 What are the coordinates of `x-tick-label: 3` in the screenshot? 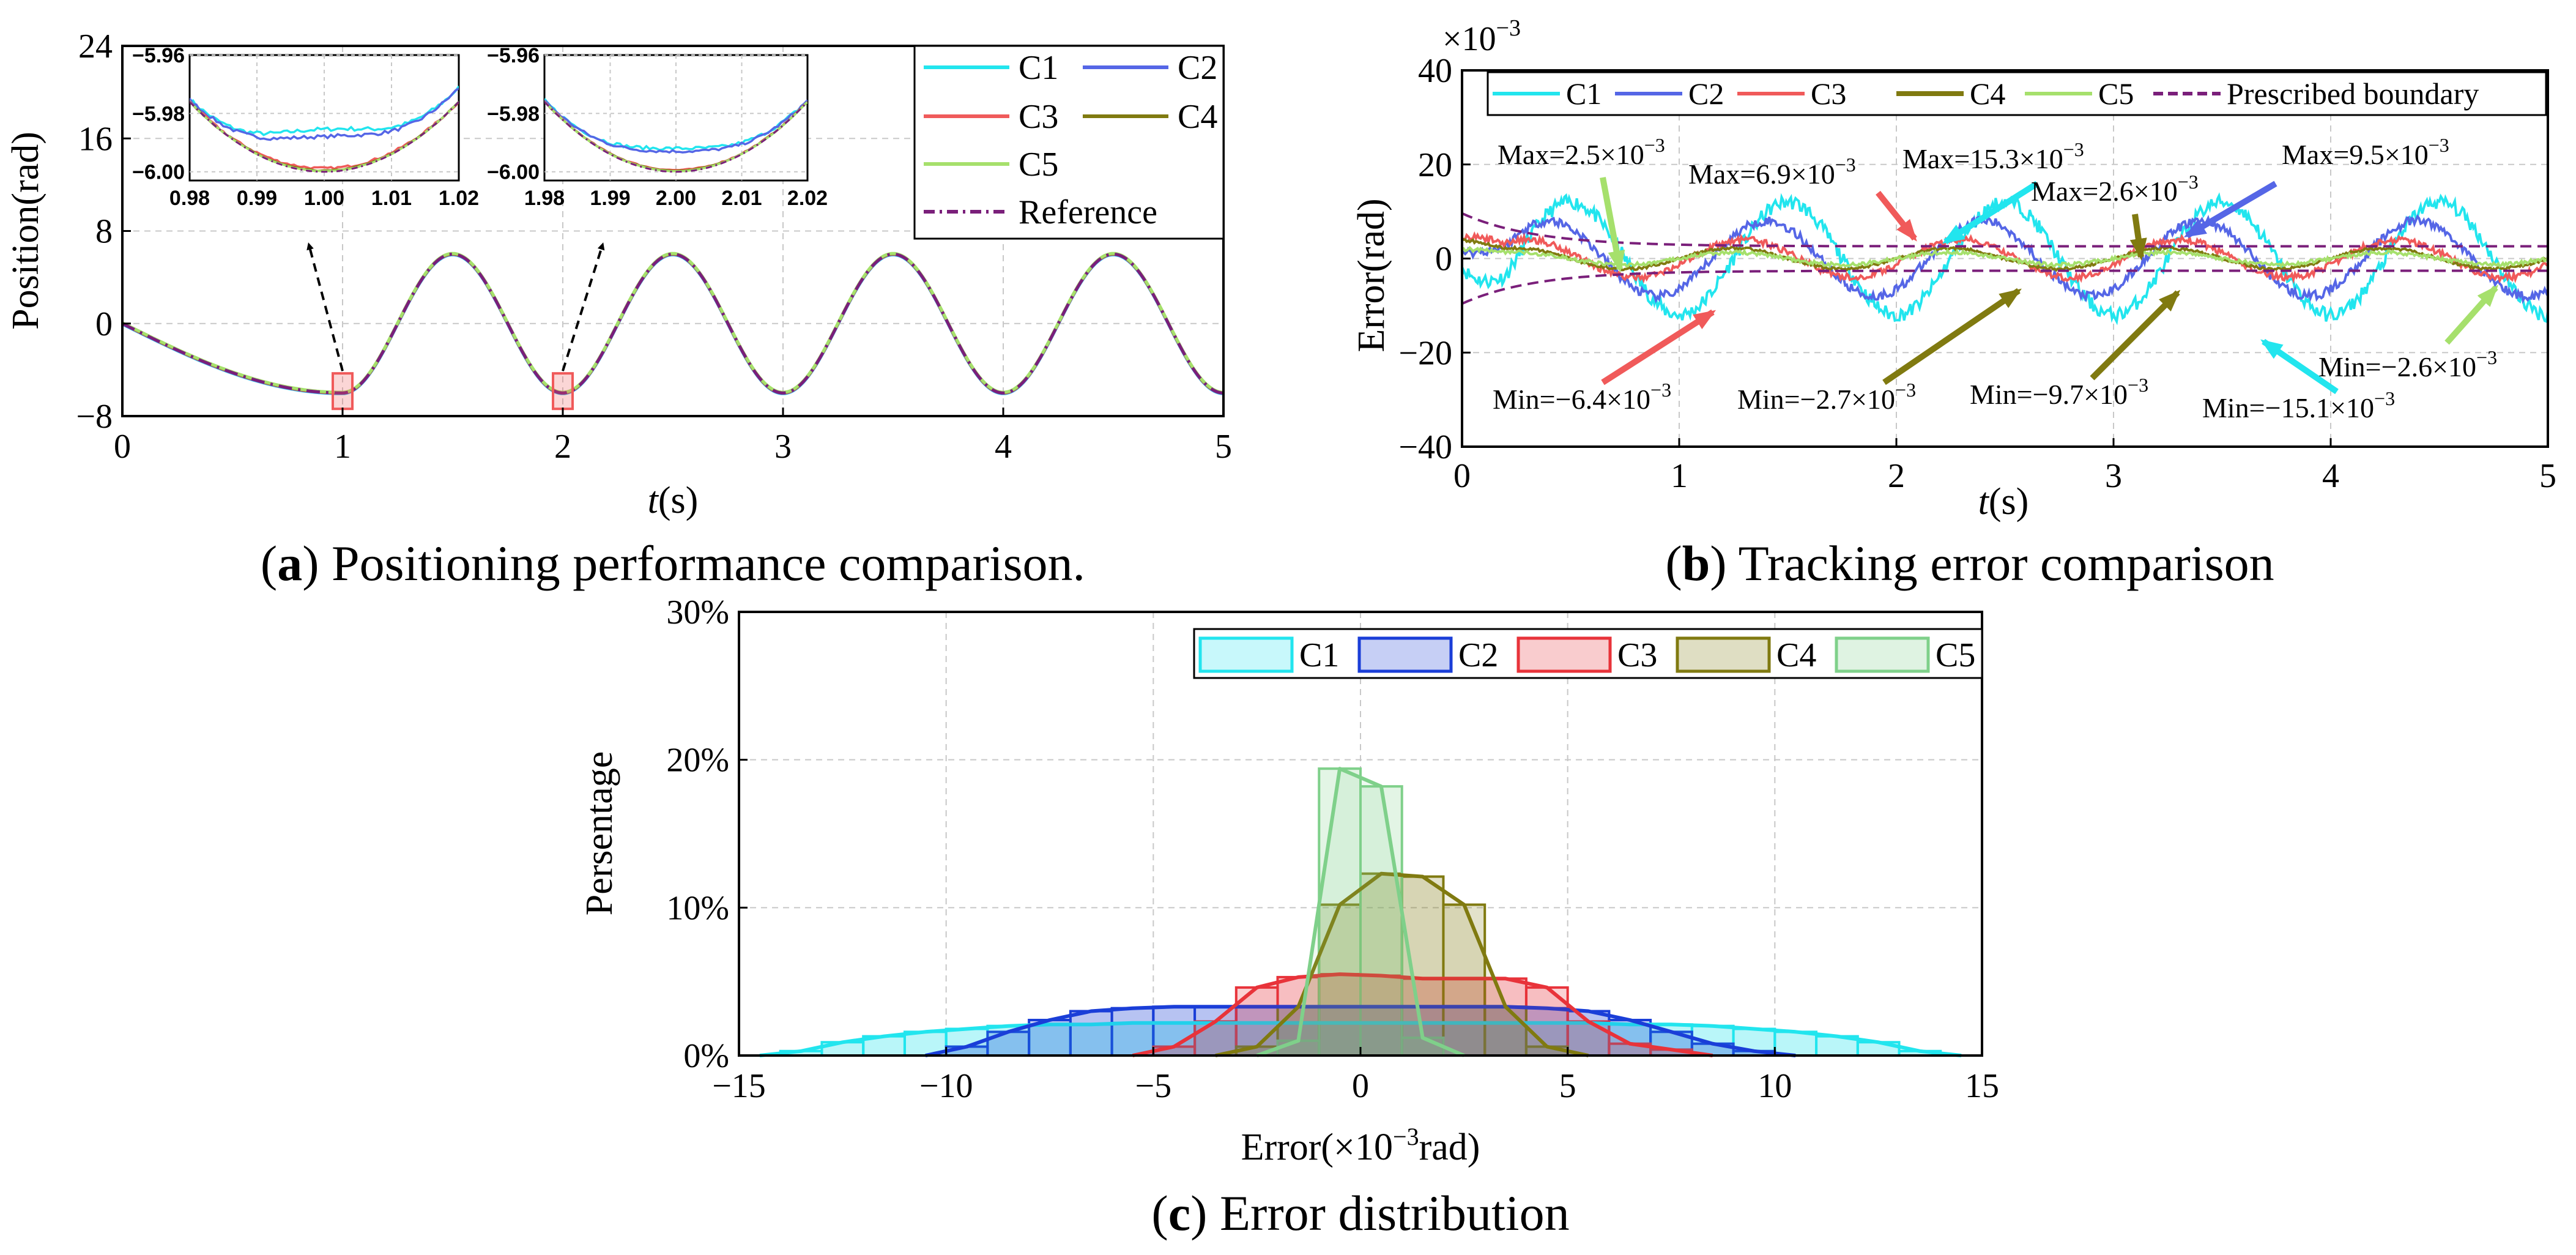 It's located at (2113, 476).